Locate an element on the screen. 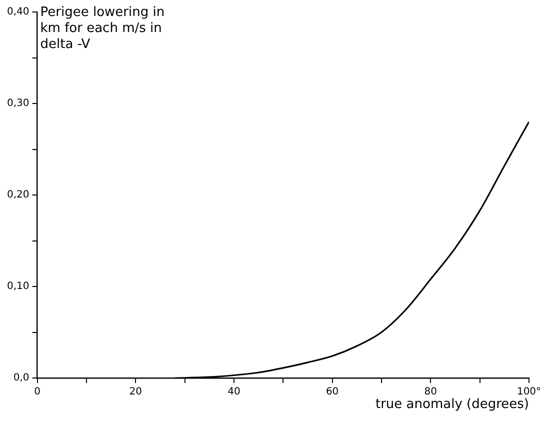  x-tick-label: 80 is located at coordinates (431, 392).